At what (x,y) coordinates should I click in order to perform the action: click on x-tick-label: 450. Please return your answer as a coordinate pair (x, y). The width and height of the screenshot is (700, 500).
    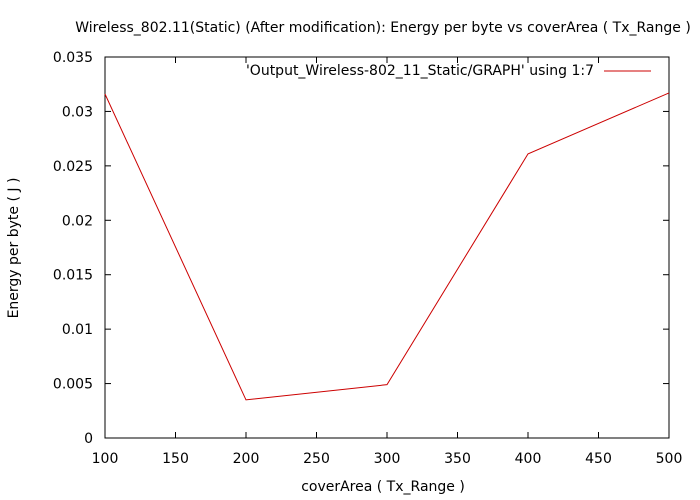
    Looking at the image, I should click on (598, 459).